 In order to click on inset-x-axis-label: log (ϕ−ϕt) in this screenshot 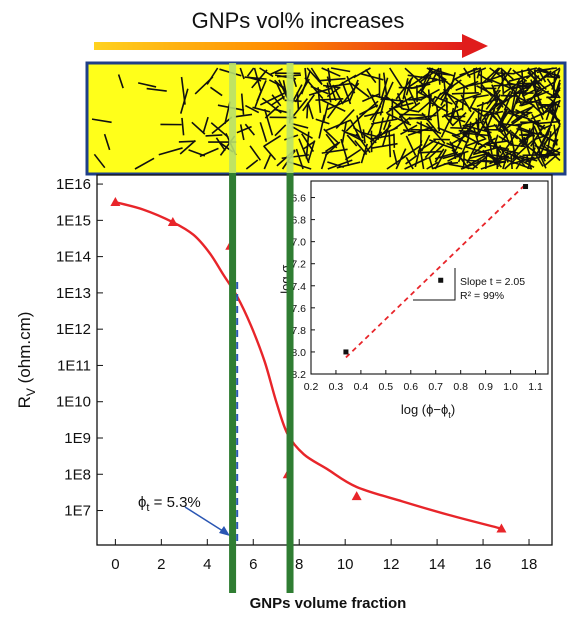, I will do `click(428, 411)`.